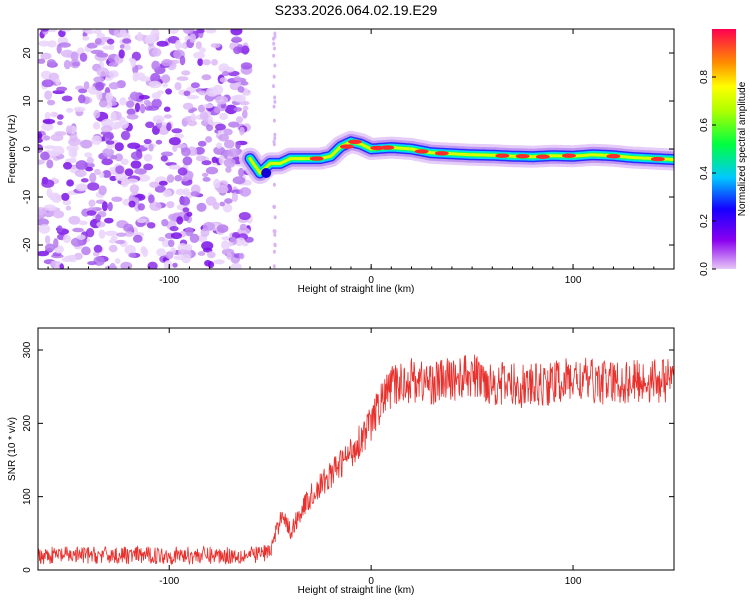 This screenshot has height=600, width=750. I want to click on y-tick-label: 100, so click(27, 496).